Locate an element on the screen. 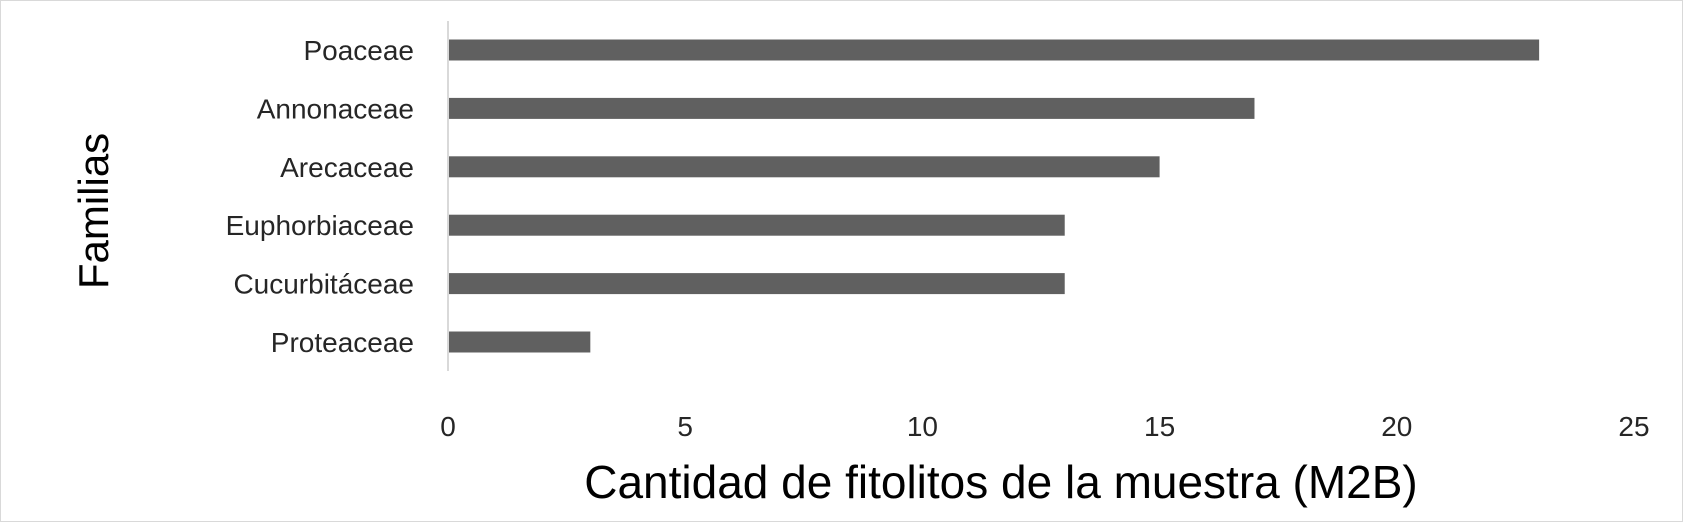  bar-proteaceae is located at coordinates (519, 342).